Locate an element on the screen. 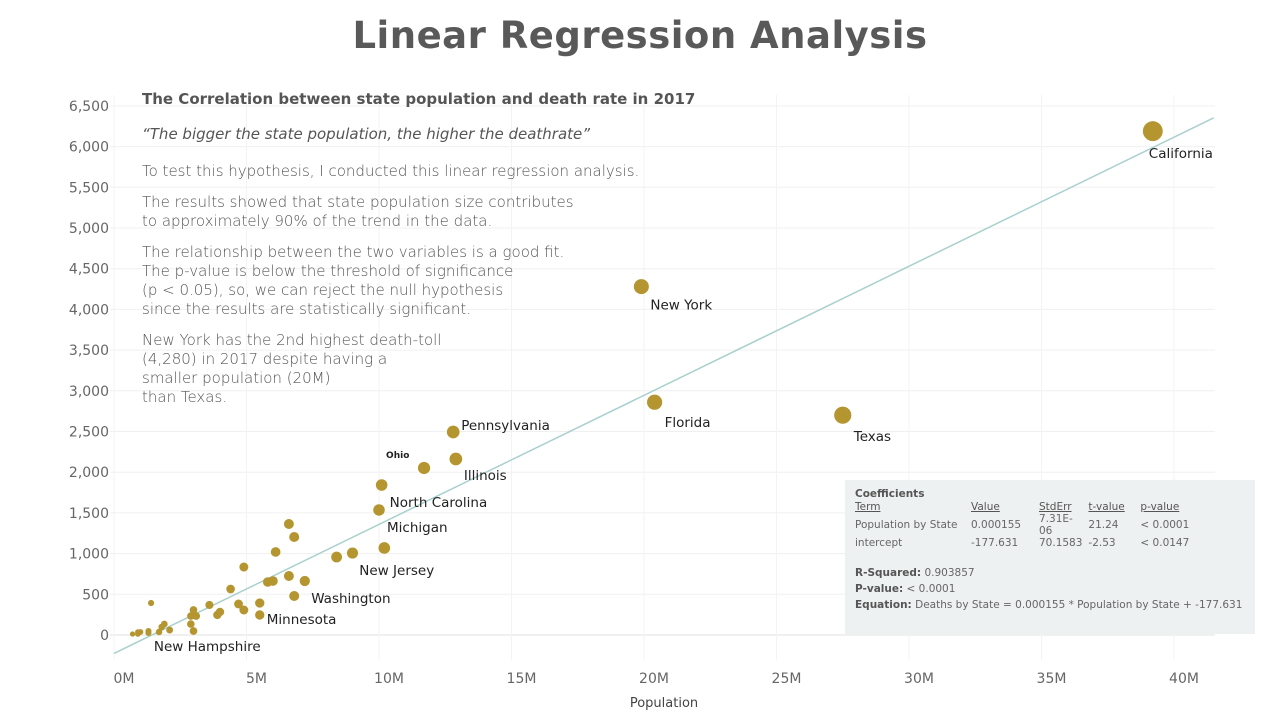  point-michigan is located at coordinates (379, 510).